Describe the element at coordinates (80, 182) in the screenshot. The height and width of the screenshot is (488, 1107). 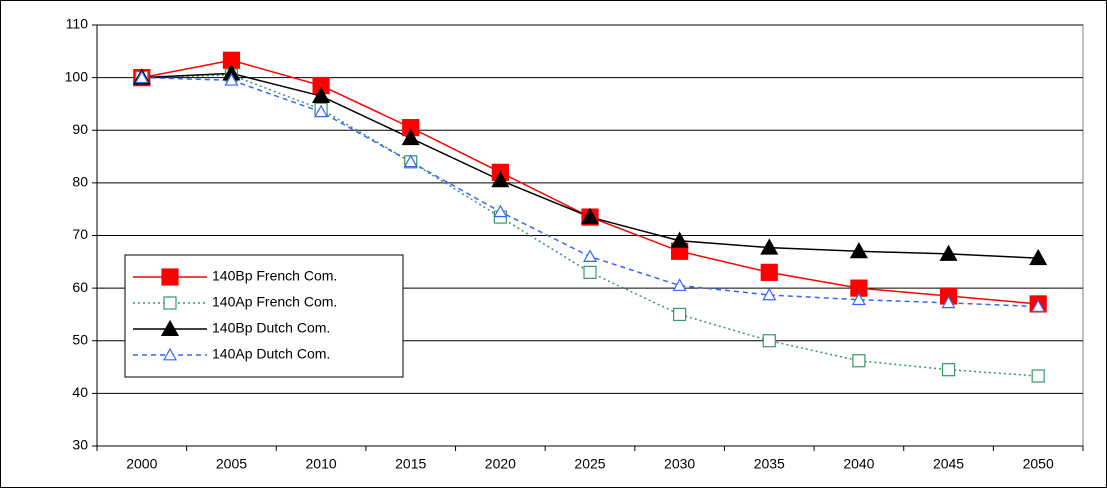
I see `y-tick-label: 80` at that location.